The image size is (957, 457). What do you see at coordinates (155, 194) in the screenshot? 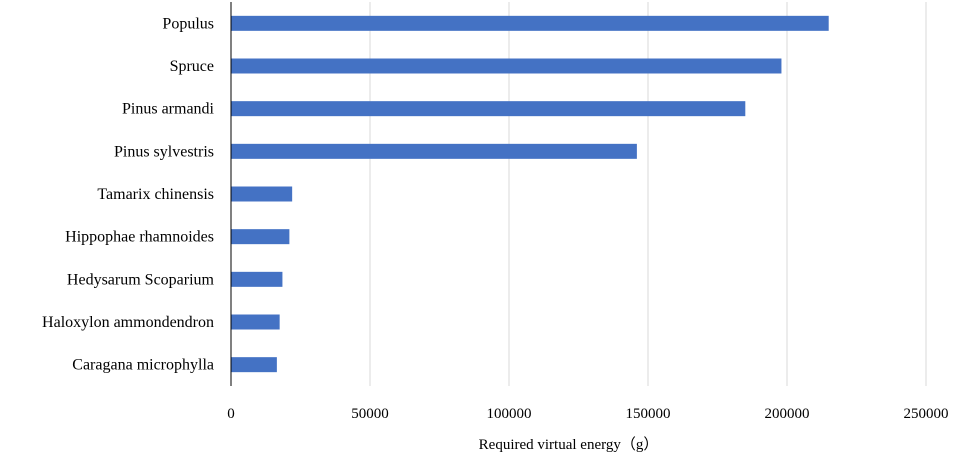
I see `category-label: Tamarix chinensis` at bounding box center [155, 194].